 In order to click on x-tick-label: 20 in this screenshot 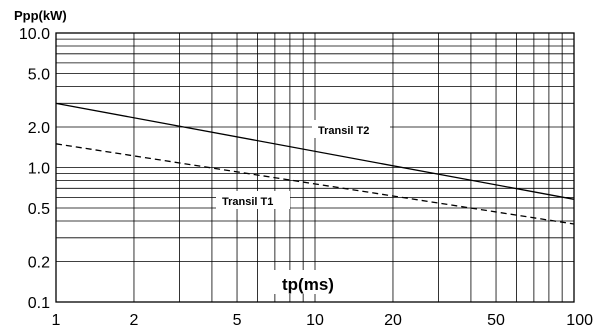, I will do `click(393, 320)`.